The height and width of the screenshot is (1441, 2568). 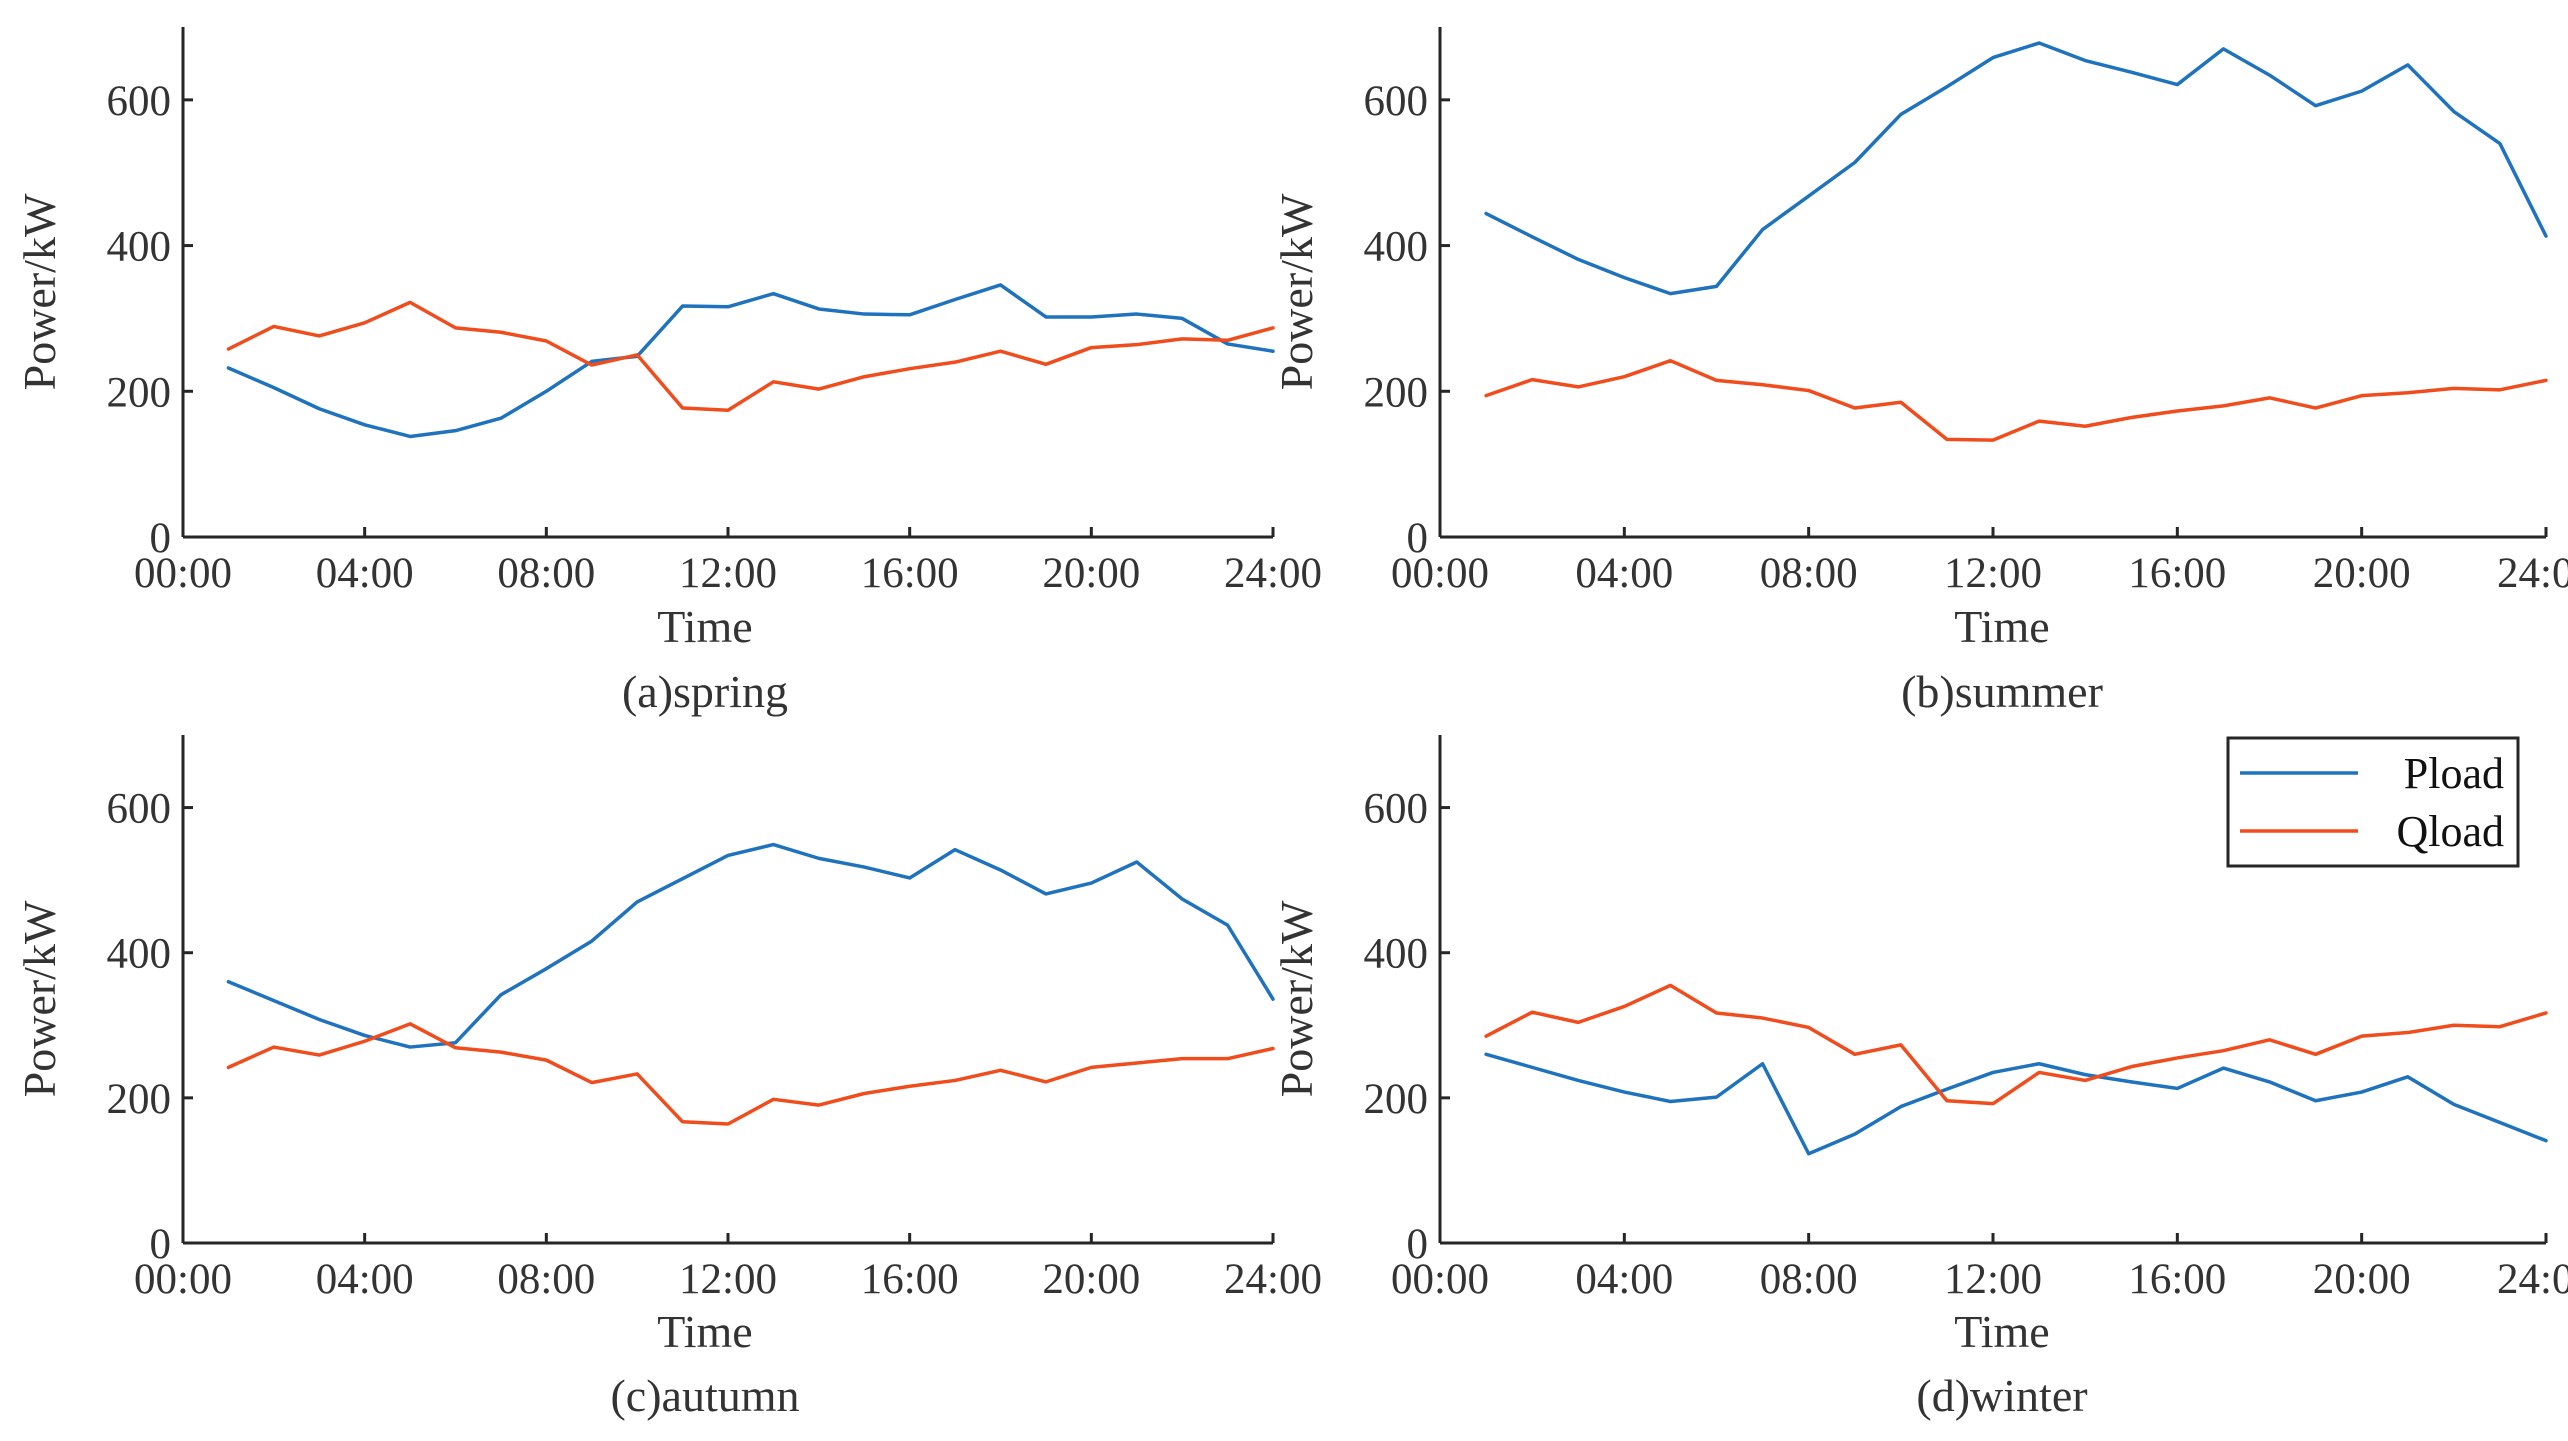 What do you see at coordinates (704, 1395) in the screenshot?
I see `chart-caption: (c)autumn` at bounding box center [704, 1395].